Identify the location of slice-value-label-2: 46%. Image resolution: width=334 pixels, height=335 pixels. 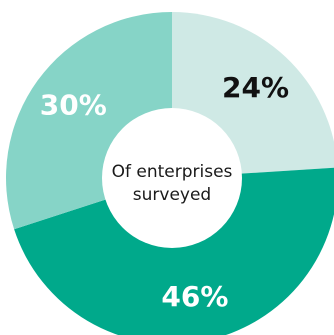
(194, 296).